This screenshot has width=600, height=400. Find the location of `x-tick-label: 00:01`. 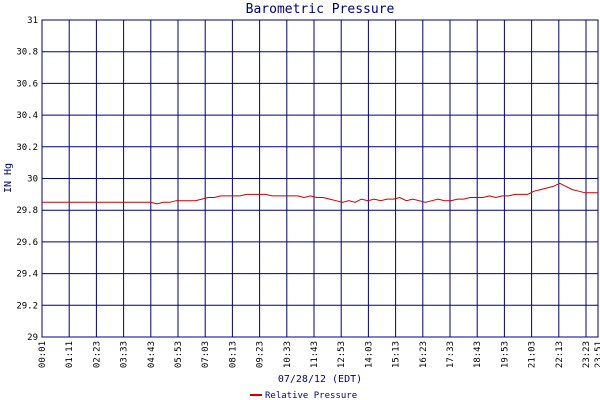

x-tick-label: 00:01 is located at coordinates (43, 354).